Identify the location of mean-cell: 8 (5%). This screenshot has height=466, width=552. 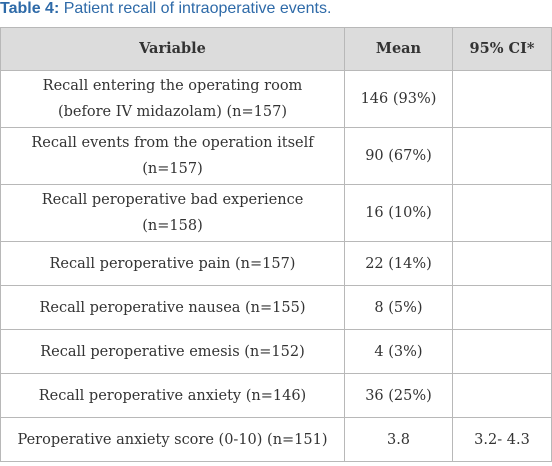
(398, 307).